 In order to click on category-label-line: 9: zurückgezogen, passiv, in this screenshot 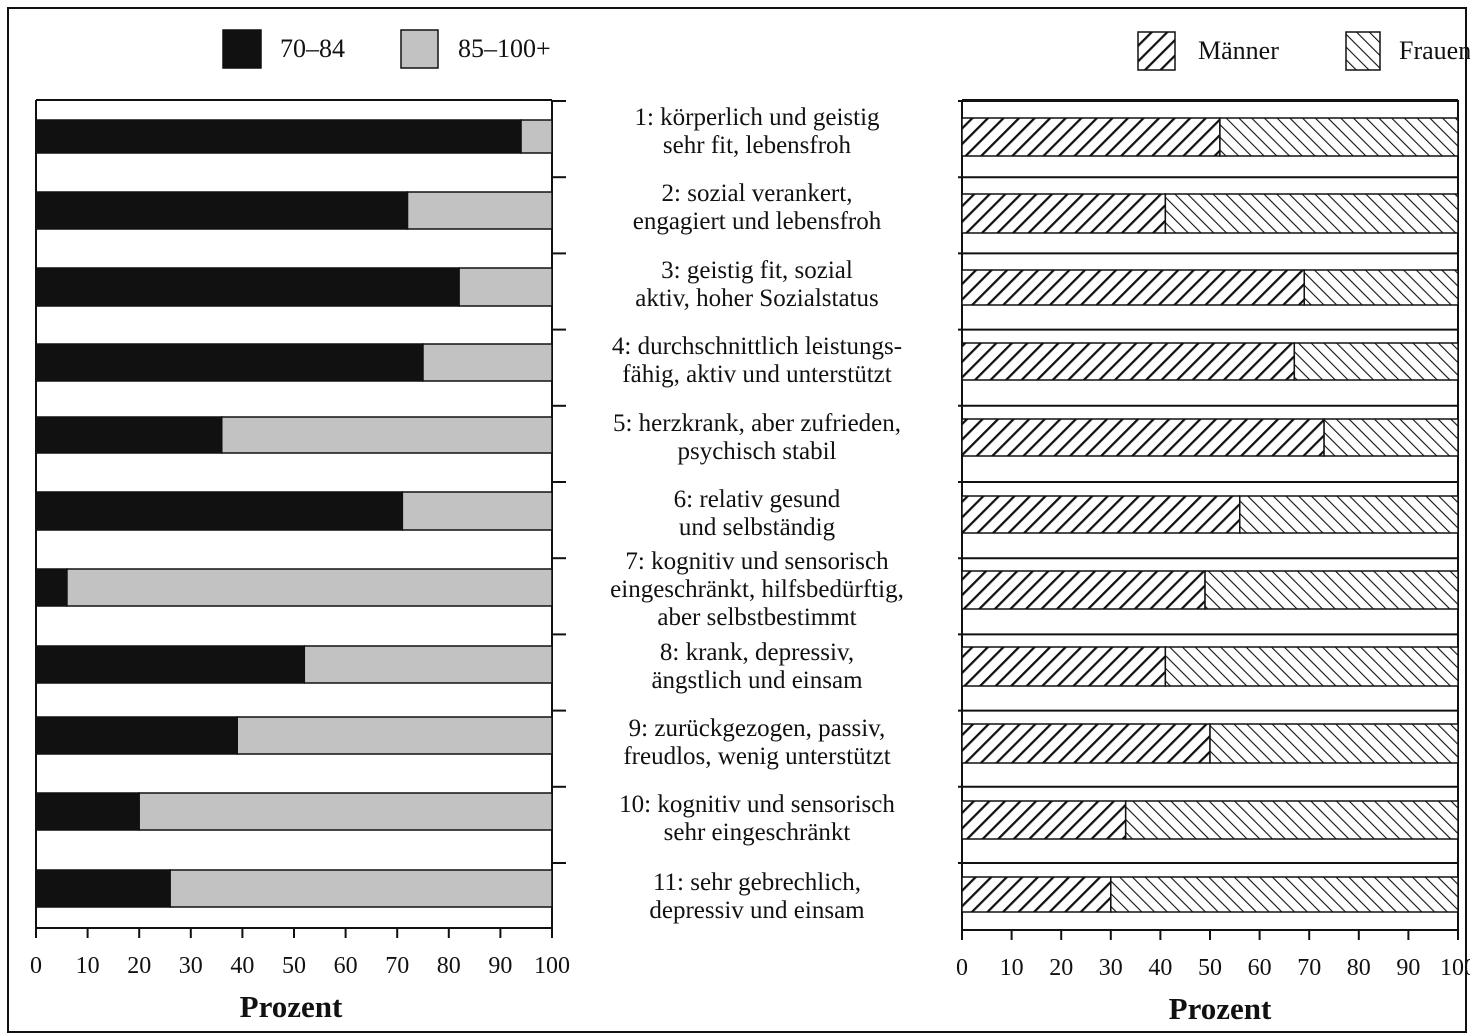, I will do `click(757, 728)`.